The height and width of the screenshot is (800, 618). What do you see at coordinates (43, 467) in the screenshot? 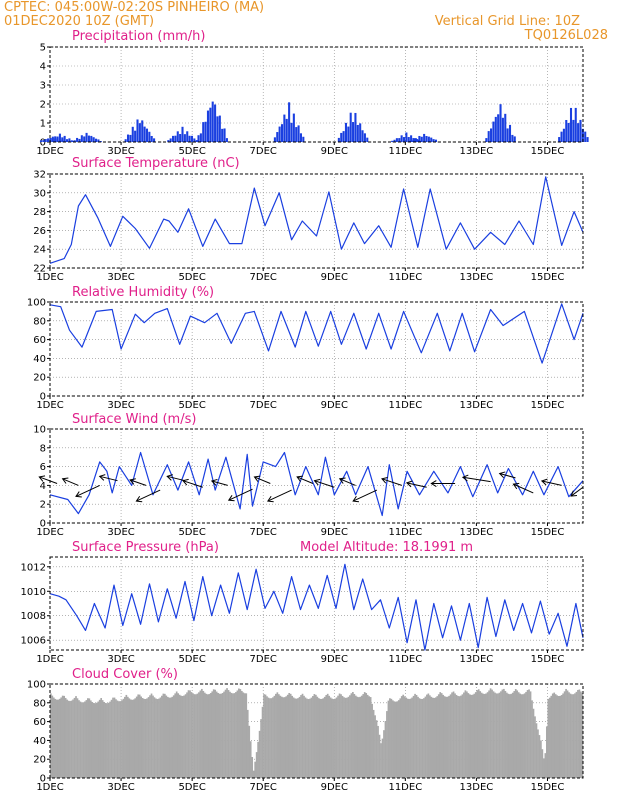
I see `y-tick-label: 6` at bounding box center [43, 467].